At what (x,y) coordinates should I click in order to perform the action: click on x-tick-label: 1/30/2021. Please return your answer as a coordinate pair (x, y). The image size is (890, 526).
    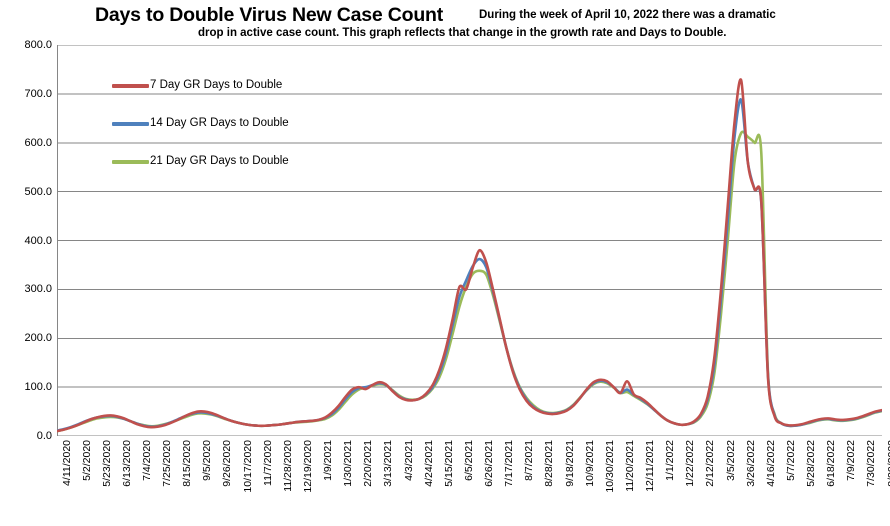
    Looking at the image, I should click on (348, 463).